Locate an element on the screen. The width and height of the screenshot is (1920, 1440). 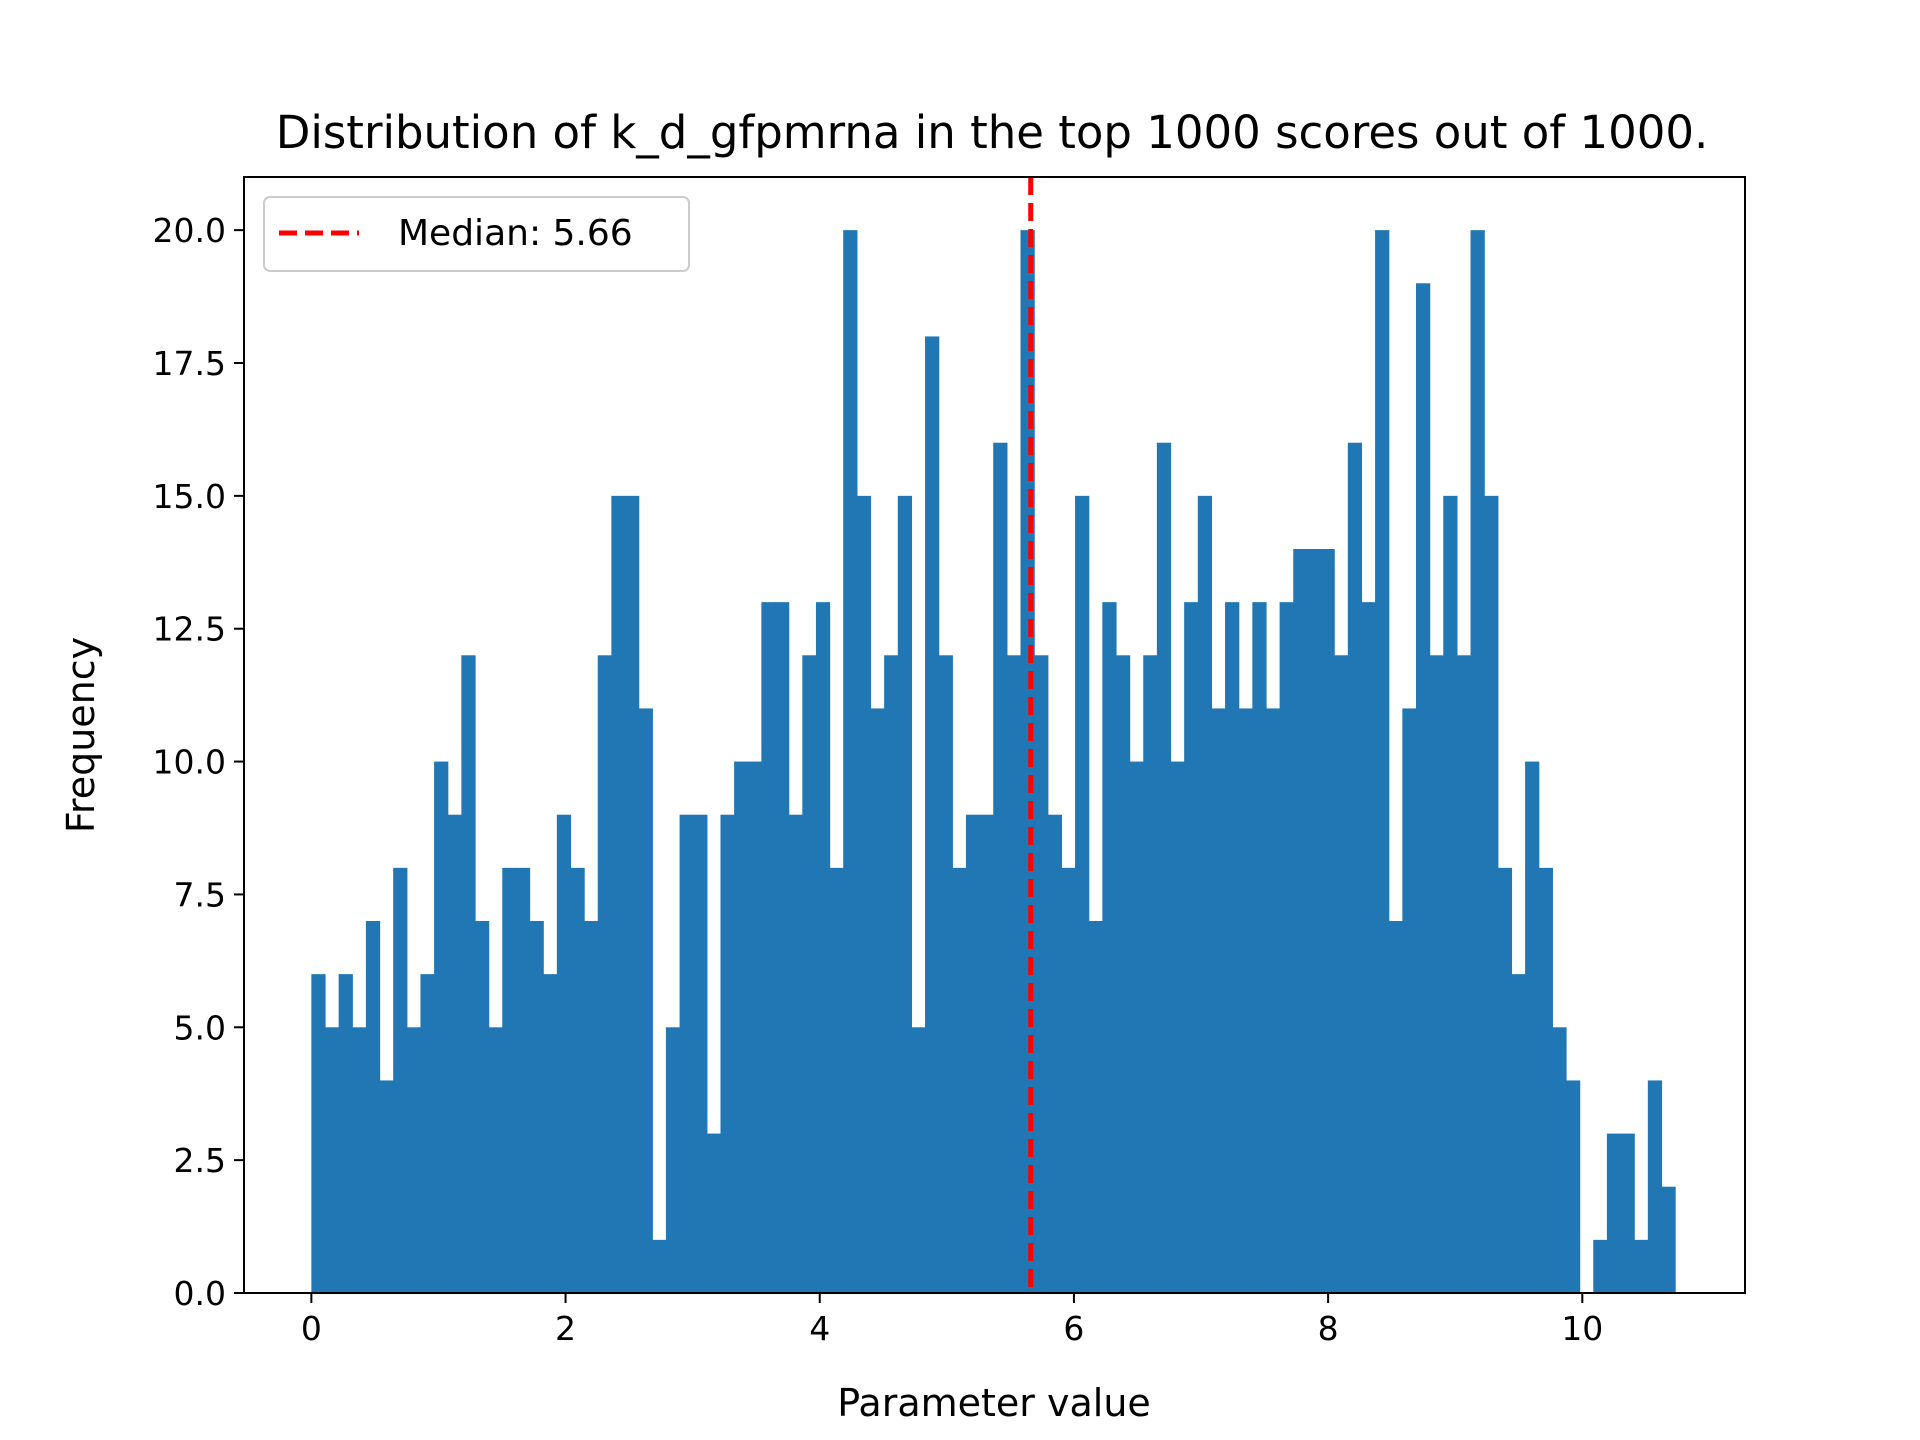
x-tick-label: 6 is located at coordinates (1073, 1328).